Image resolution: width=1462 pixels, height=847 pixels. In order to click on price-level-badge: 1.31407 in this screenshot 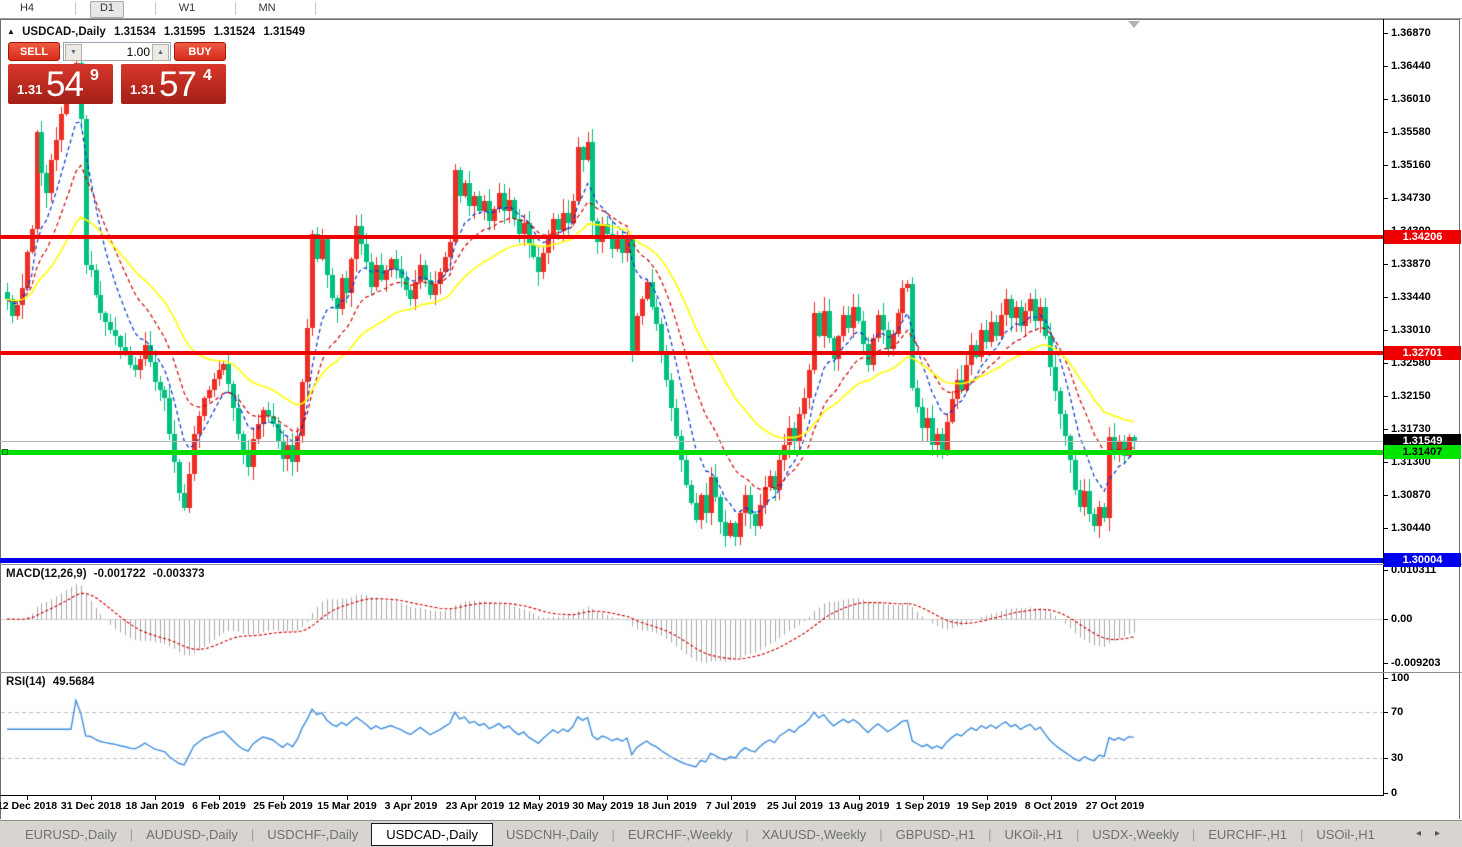, I will do `click(1422, 452)`.